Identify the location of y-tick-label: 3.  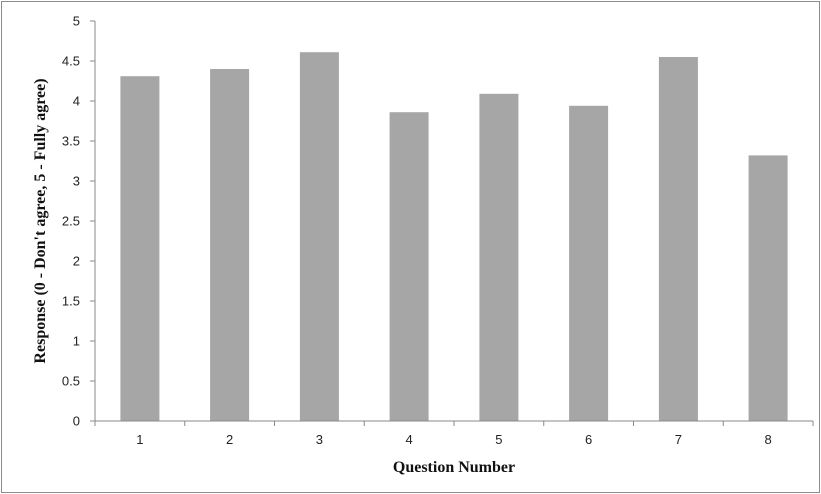
(76, 181).